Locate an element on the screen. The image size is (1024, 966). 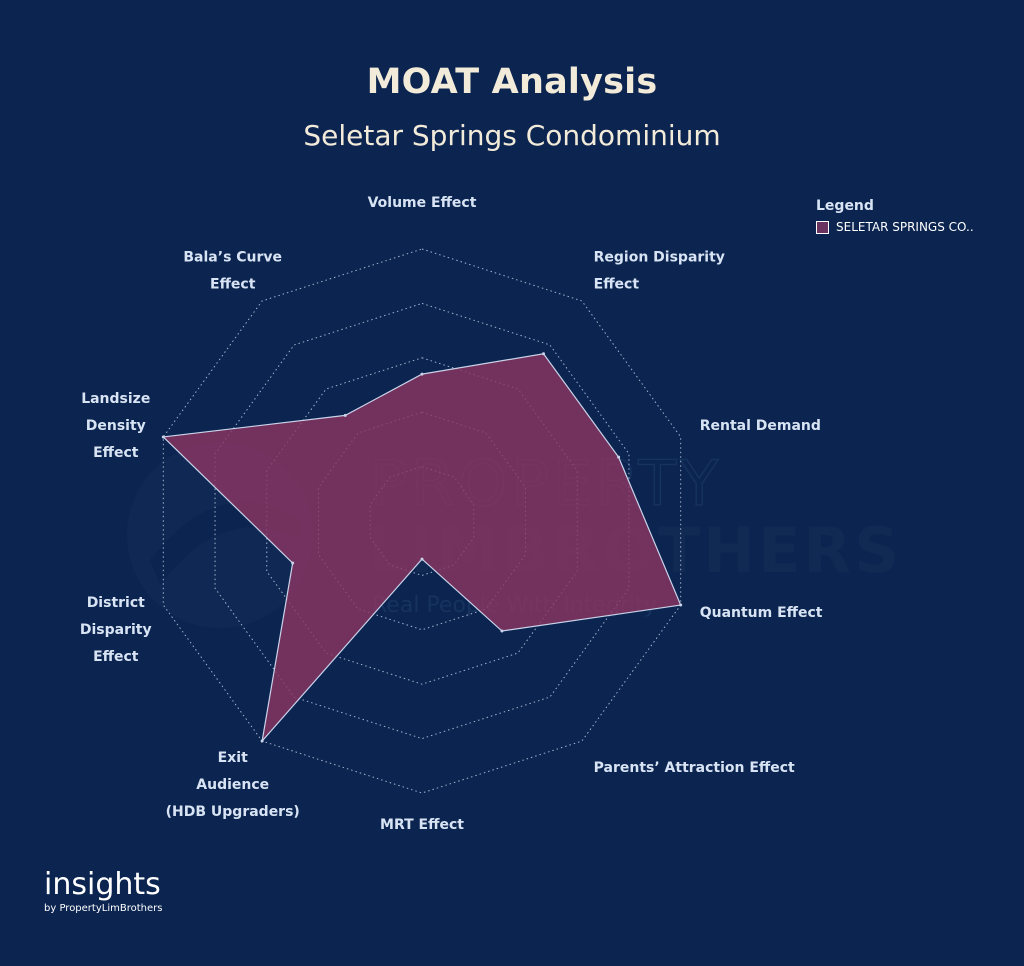
axis-label-3: Quantum Effect is located at coordinates (761, 613).